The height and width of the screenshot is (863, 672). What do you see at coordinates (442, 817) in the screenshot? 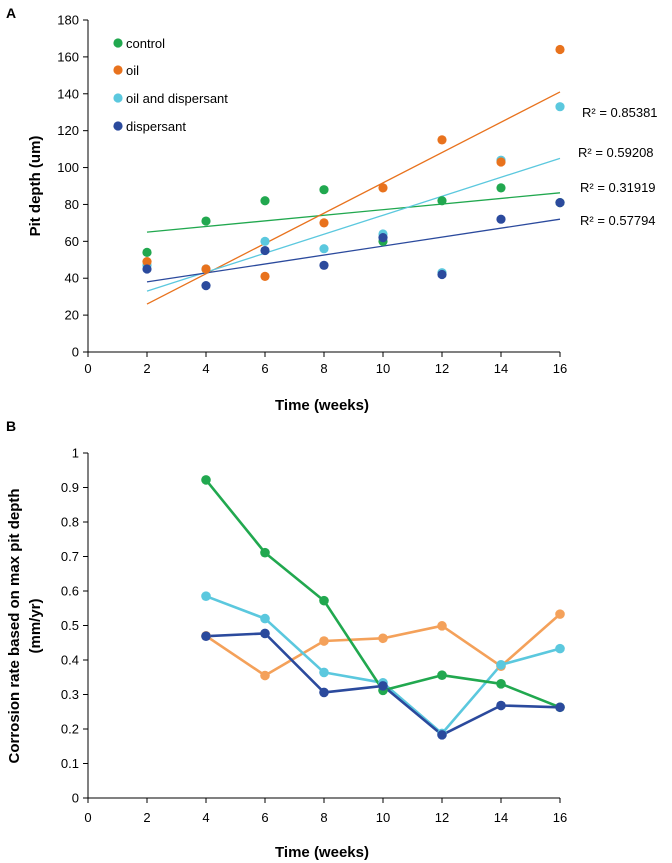
I see `chart-b-x-tick-label: 12` at bounding box center [442, 817].